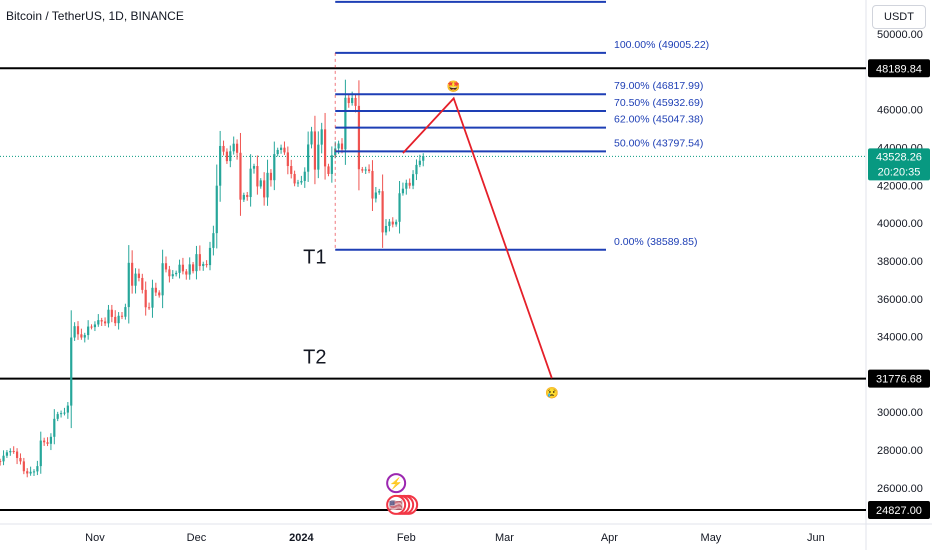 Image resolution: width=932 pixels, height=550 pixels. I want to click on bar-countdown-text: 20:20:35, so click(899, 172).